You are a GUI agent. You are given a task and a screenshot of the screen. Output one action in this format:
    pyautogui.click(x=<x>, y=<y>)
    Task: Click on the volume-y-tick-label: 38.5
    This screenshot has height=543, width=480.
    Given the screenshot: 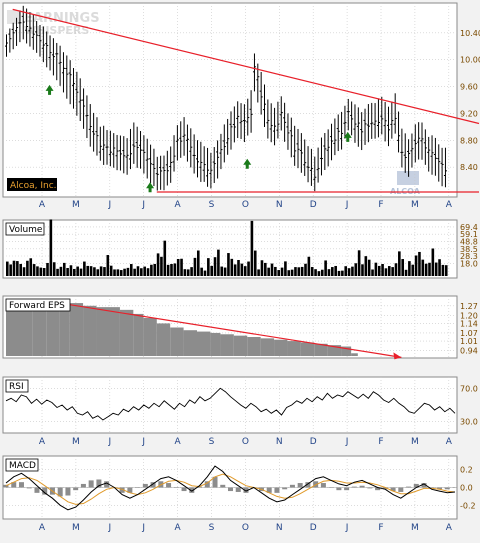 What is the action you would take?
    pyautogui.click(x=469, y=249)
    